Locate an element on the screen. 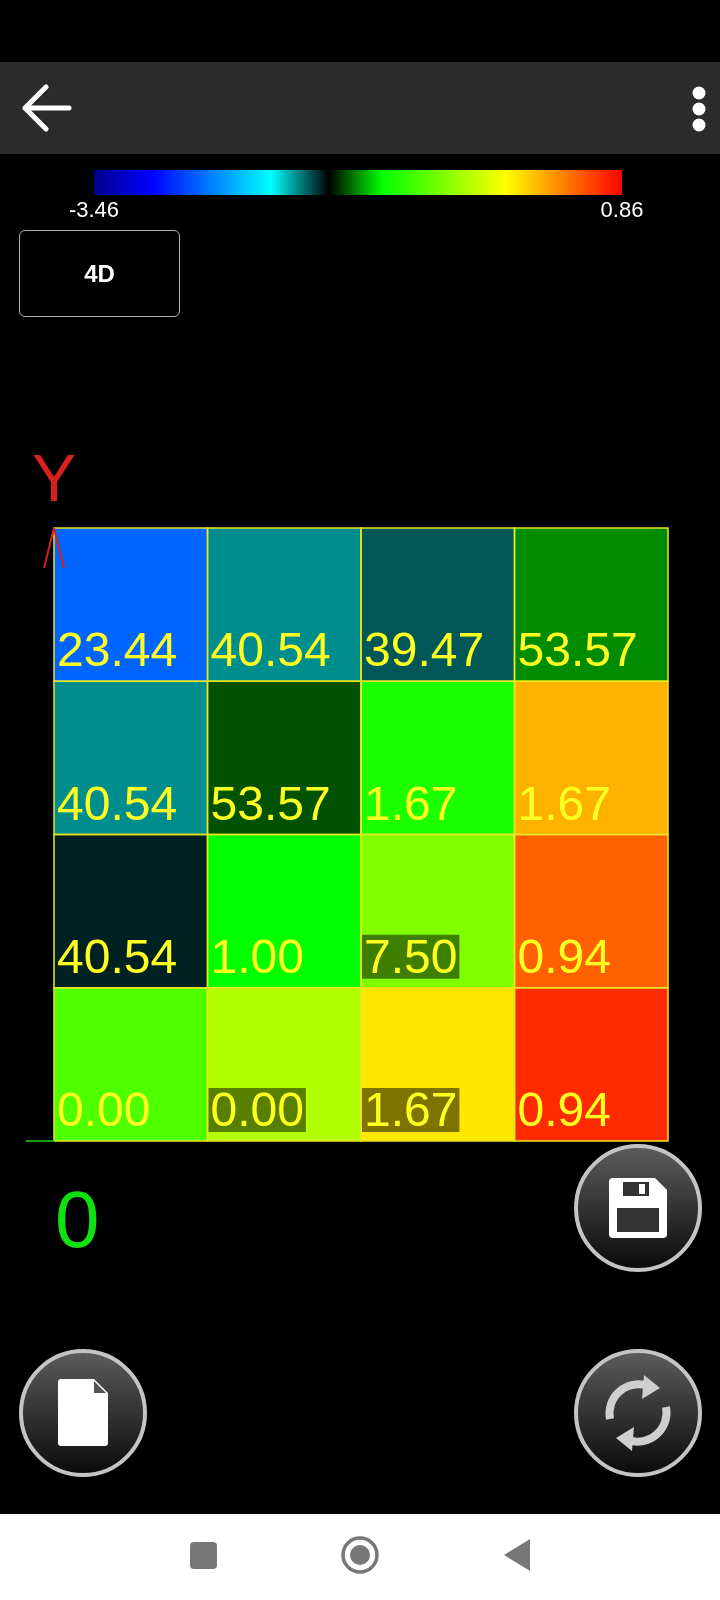 The width and height of the screenshot is (720, 1600). annotation: 23.44 is located at coordinates (117, 650).